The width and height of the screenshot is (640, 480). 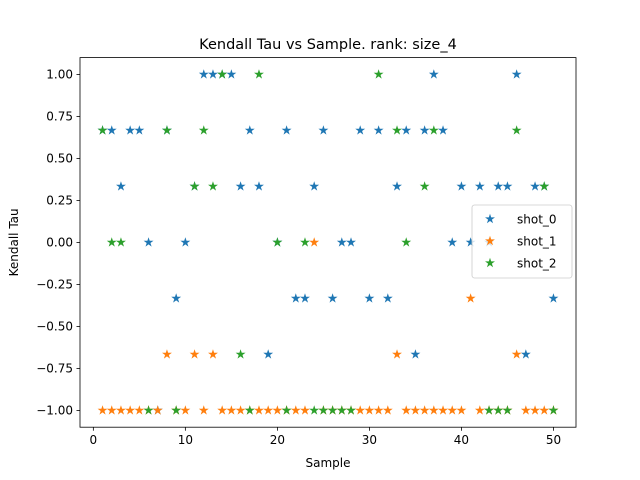 What do you see at coordinates (59, 159) in the screenshot?
I see `y-tick-label: 0.50` at bounding box center [59, 159].